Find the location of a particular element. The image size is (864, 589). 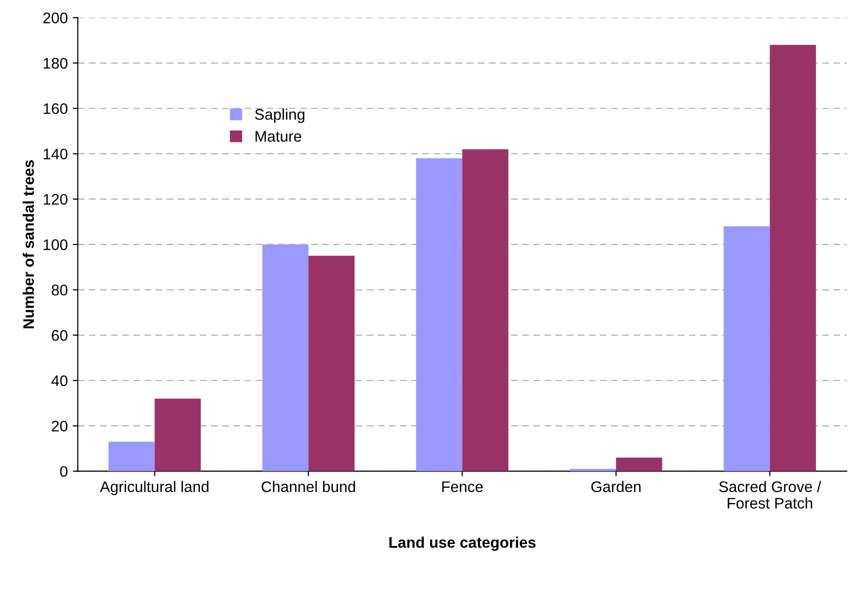

y-tick-label: 40 is located at coordinates (59, 380).